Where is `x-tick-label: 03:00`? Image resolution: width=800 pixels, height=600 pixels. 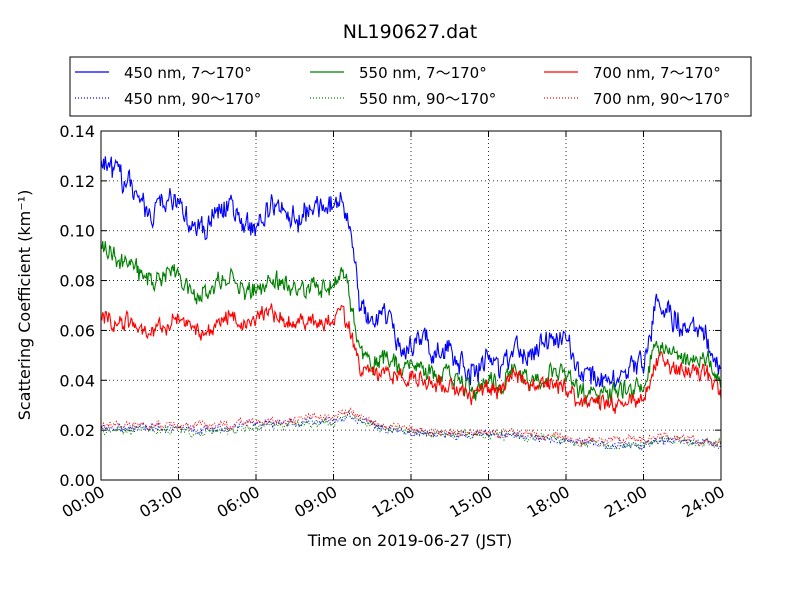 x-tick-label: 03:00 is located at coordinates (160, 502).